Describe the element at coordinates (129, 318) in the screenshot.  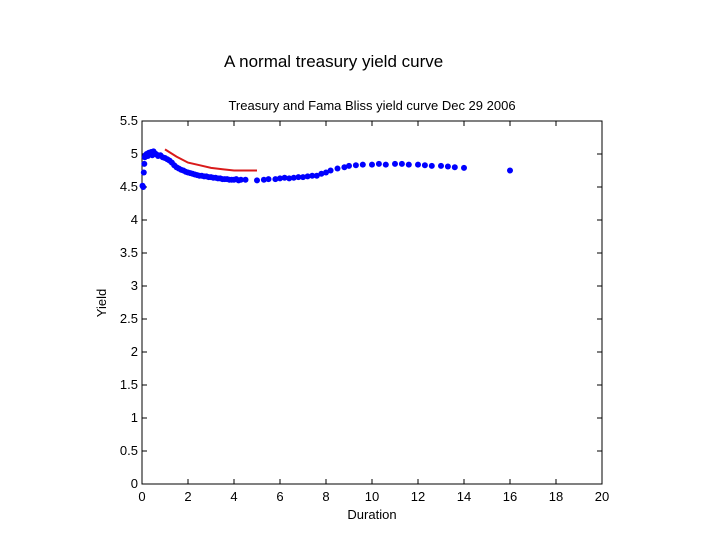
I see `y-tick-label: 2.5` at that location.